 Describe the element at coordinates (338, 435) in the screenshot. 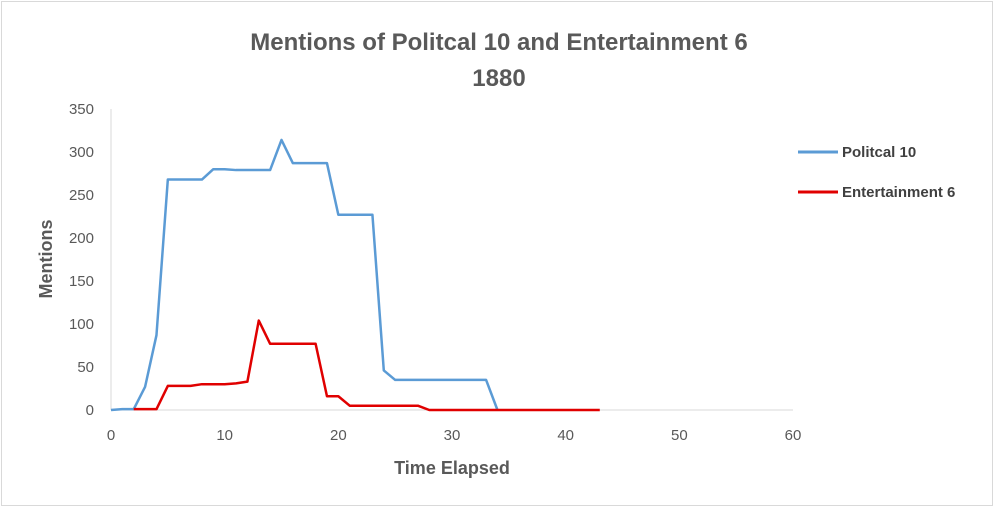

I see `x-tick-label: 20` at that location.